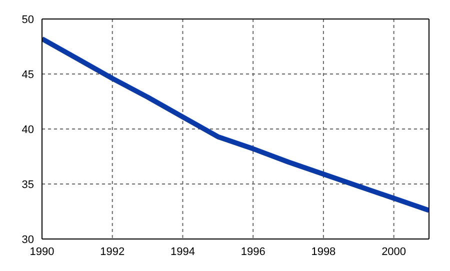 The height and width of the screenshot is (271, 450). Describe the element at coordinates (28, 240) in the screenshot. I see `y-tick-label: 30` at that location.